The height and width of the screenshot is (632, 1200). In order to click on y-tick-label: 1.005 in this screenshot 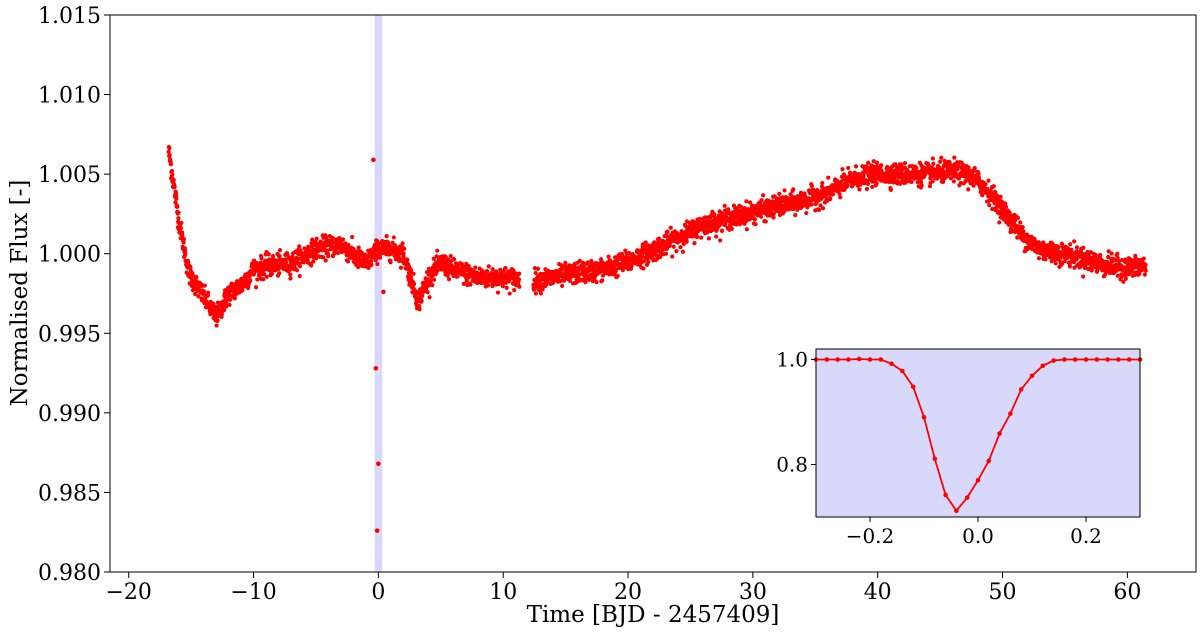, I will do `click(69, 175)`.